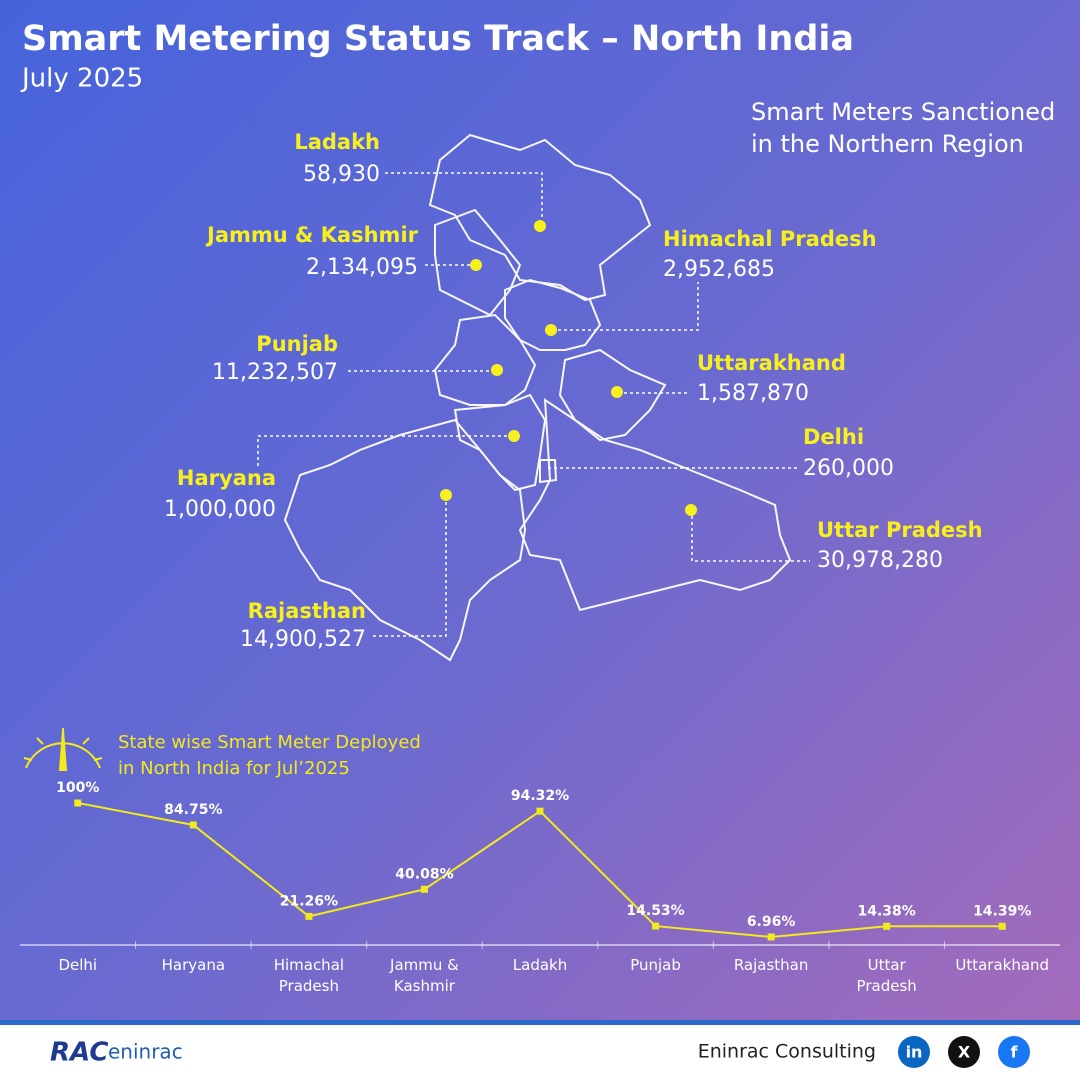 The image size is (1080, 1080). Describe the element at coordinates (770, 239) in the screenshot. I see `state-name: Himachal Pradesh` at that location.